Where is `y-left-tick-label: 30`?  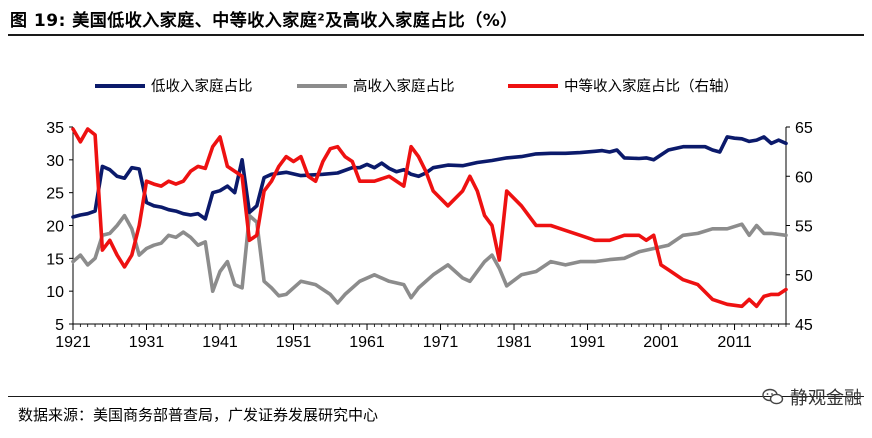
y-left-tick-label: 30 is located at coordinates (55, 161).